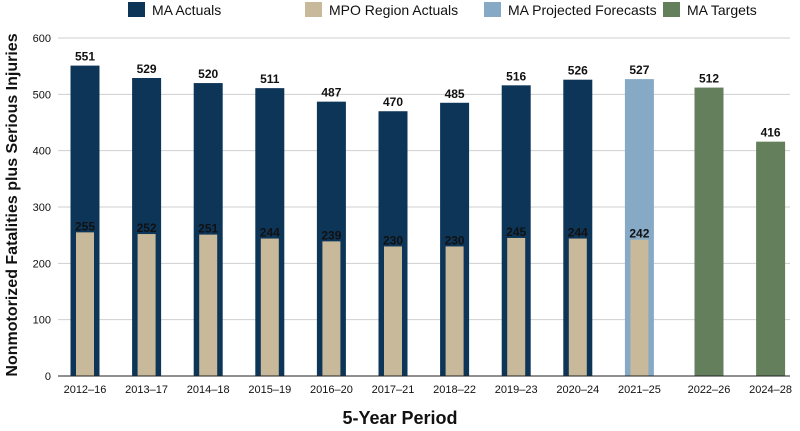 This screenshot has height=431, width=800. What do you see at coordinates (516, 390) in the screenshot?
I see `x-tick-label: 2019–23` at bounding box center [516, 390].